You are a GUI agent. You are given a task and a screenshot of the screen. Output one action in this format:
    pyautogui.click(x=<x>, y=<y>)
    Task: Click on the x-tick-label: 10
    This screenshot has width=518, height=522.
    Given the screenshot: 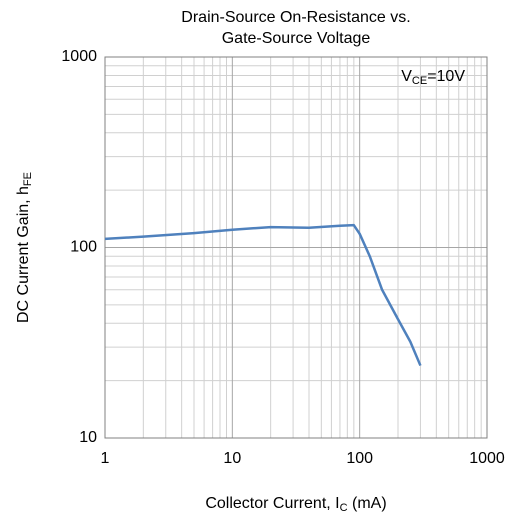 What is the action you would take?
    pyautogui.click(x=232, y=458)
    